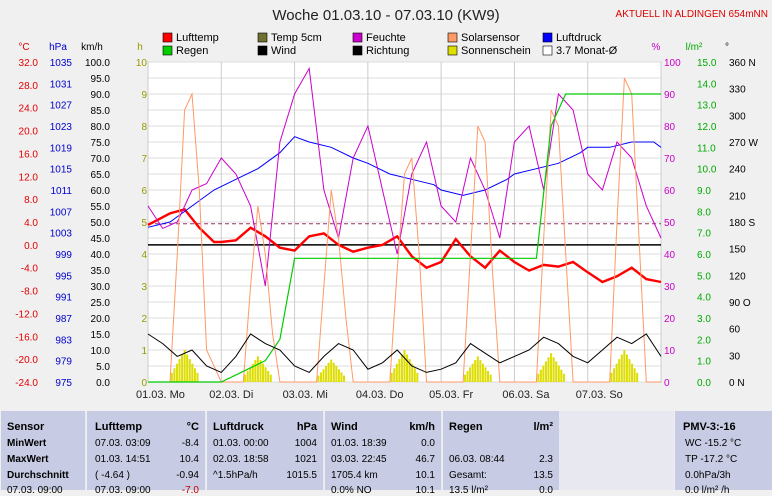 The height and width of the screenshot is (496, 772). I want to click on axis-tick-humidity_pct: 40, so click(670, 255).